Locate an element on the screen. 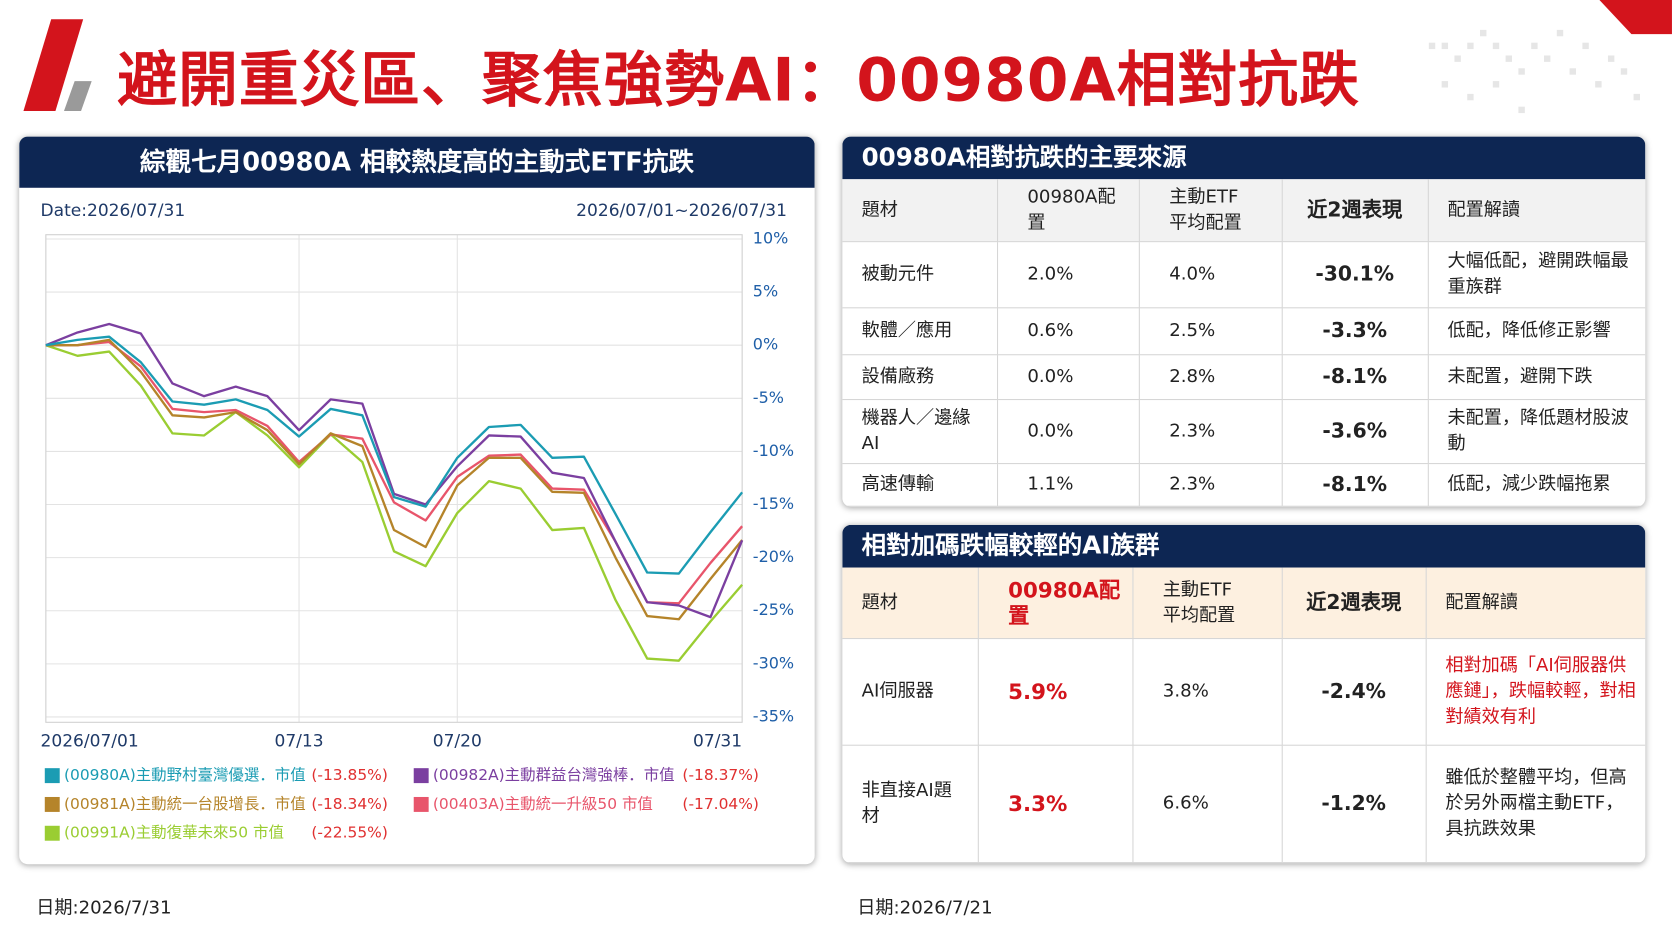 Image resolution: width=1672 pixels, height=941 pixels. table-cell: 未配置，降低題材股波動 is located at coordinates (1536, 431).